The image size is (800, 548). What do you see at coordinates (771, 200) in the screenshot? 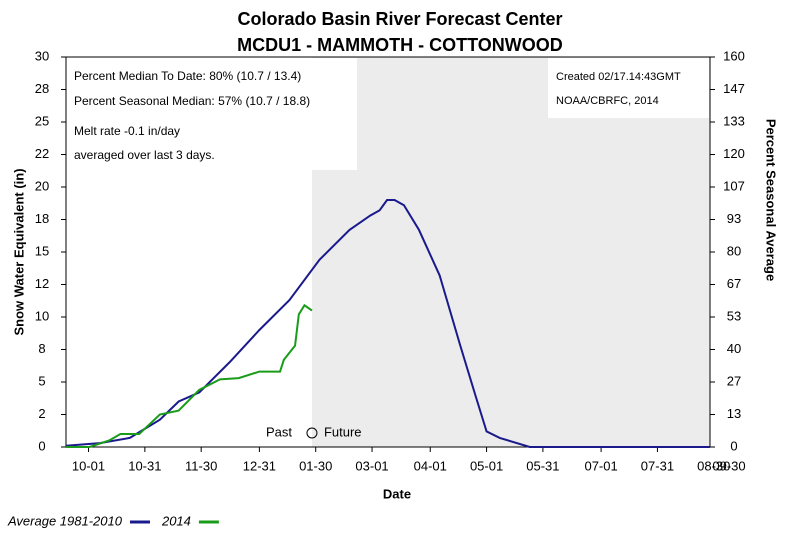
I see `y2-axis-label: Percent Seasonal Average` at bounding box center [771, 200].